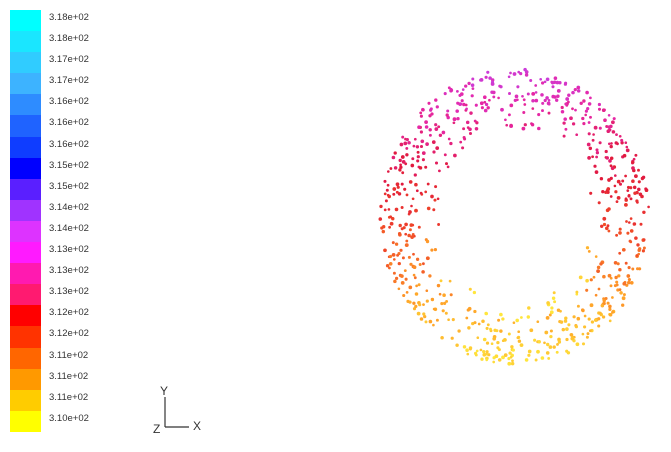 The height and width of the screenshot is (452, 671). Describe the element at coordinates (69, 165) in the screenshot. I see `colorbar-tick-label: 3.15e+02` at that location.